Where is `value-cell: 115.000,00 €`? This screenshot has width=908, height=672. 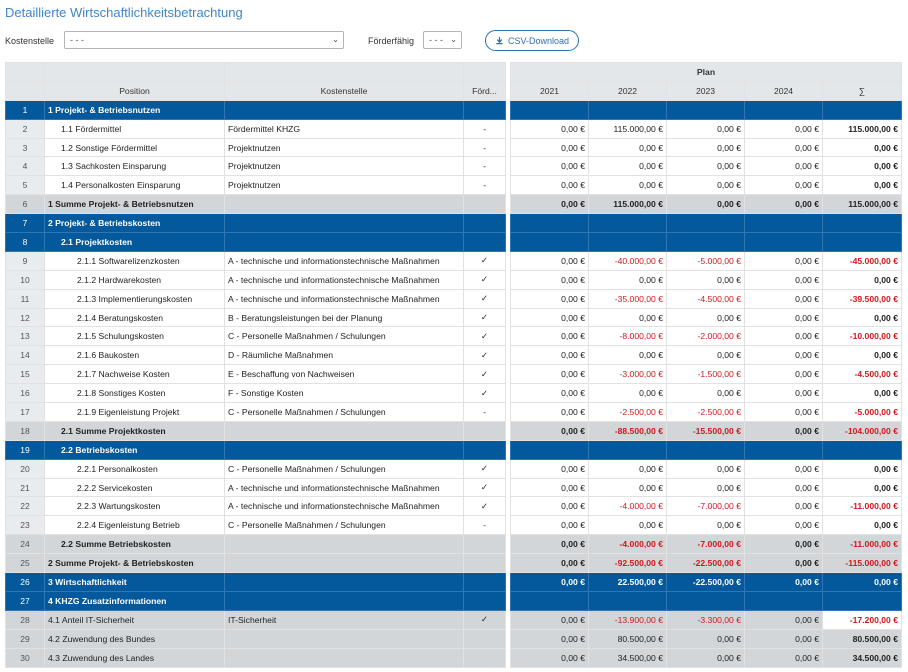 value-cell: 115.000,00 € is located at coordinates (862, 128).